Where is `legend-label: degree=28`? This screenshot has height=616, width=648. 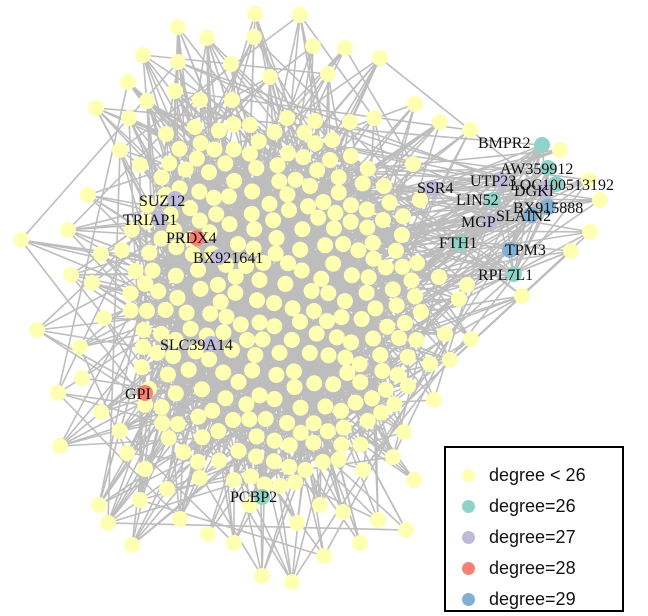 legend-label: degree=28 is located at coordinates (532, 568).